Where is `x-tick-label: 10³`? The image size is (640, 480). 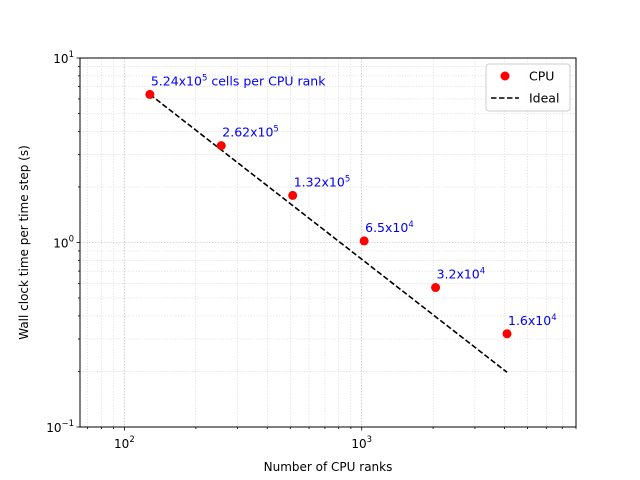
x-tick-label: 10³ is located at coordinates (361, 443).